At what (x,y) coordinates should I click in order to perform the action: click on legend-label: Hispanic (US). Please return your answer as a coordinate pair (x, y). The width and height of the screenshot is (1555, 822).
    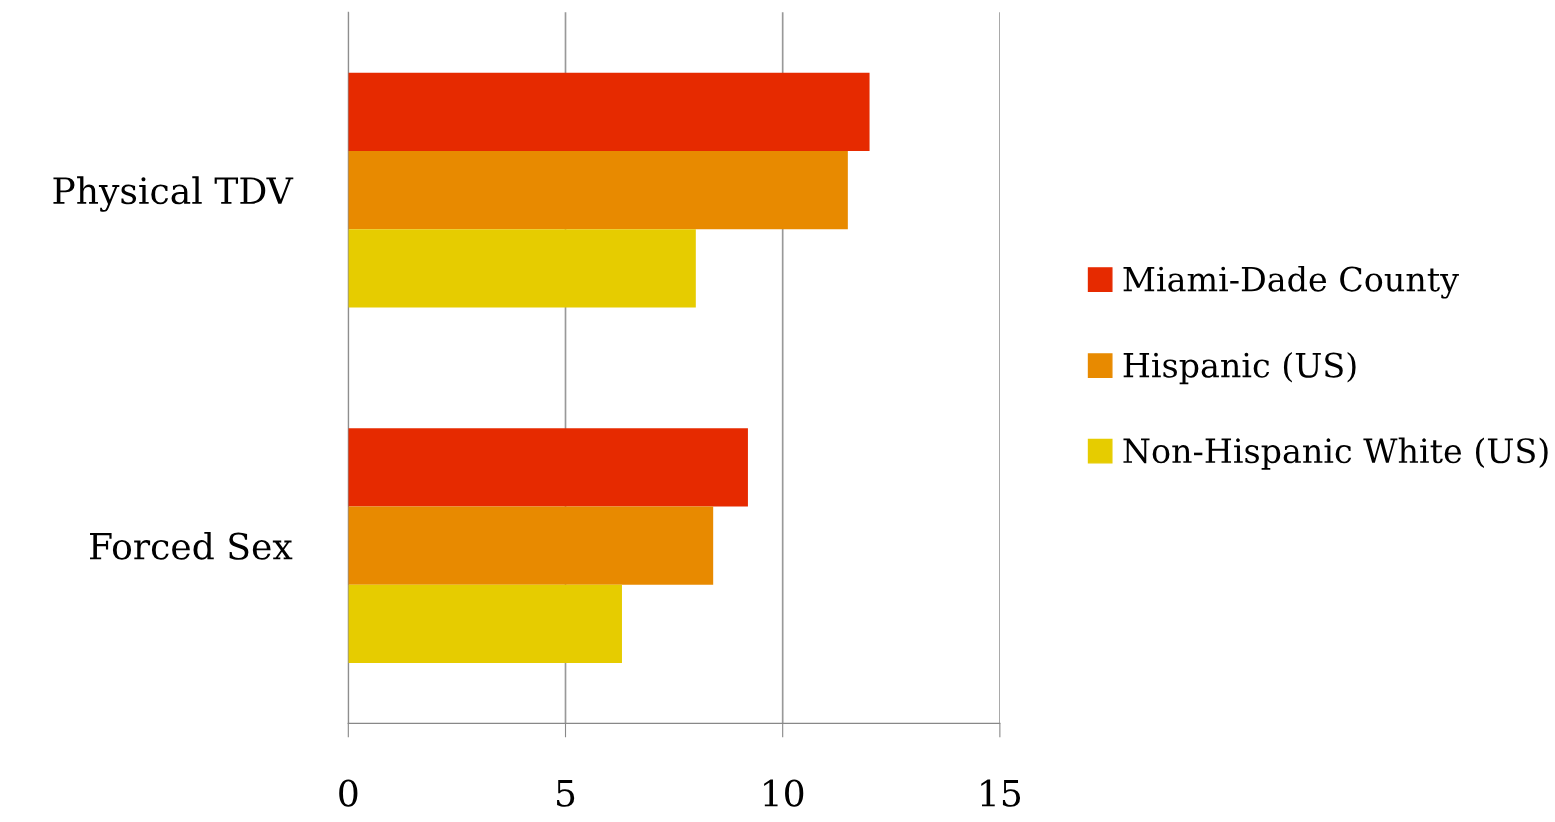
    Looking at the image, I should click on (1239, 368).